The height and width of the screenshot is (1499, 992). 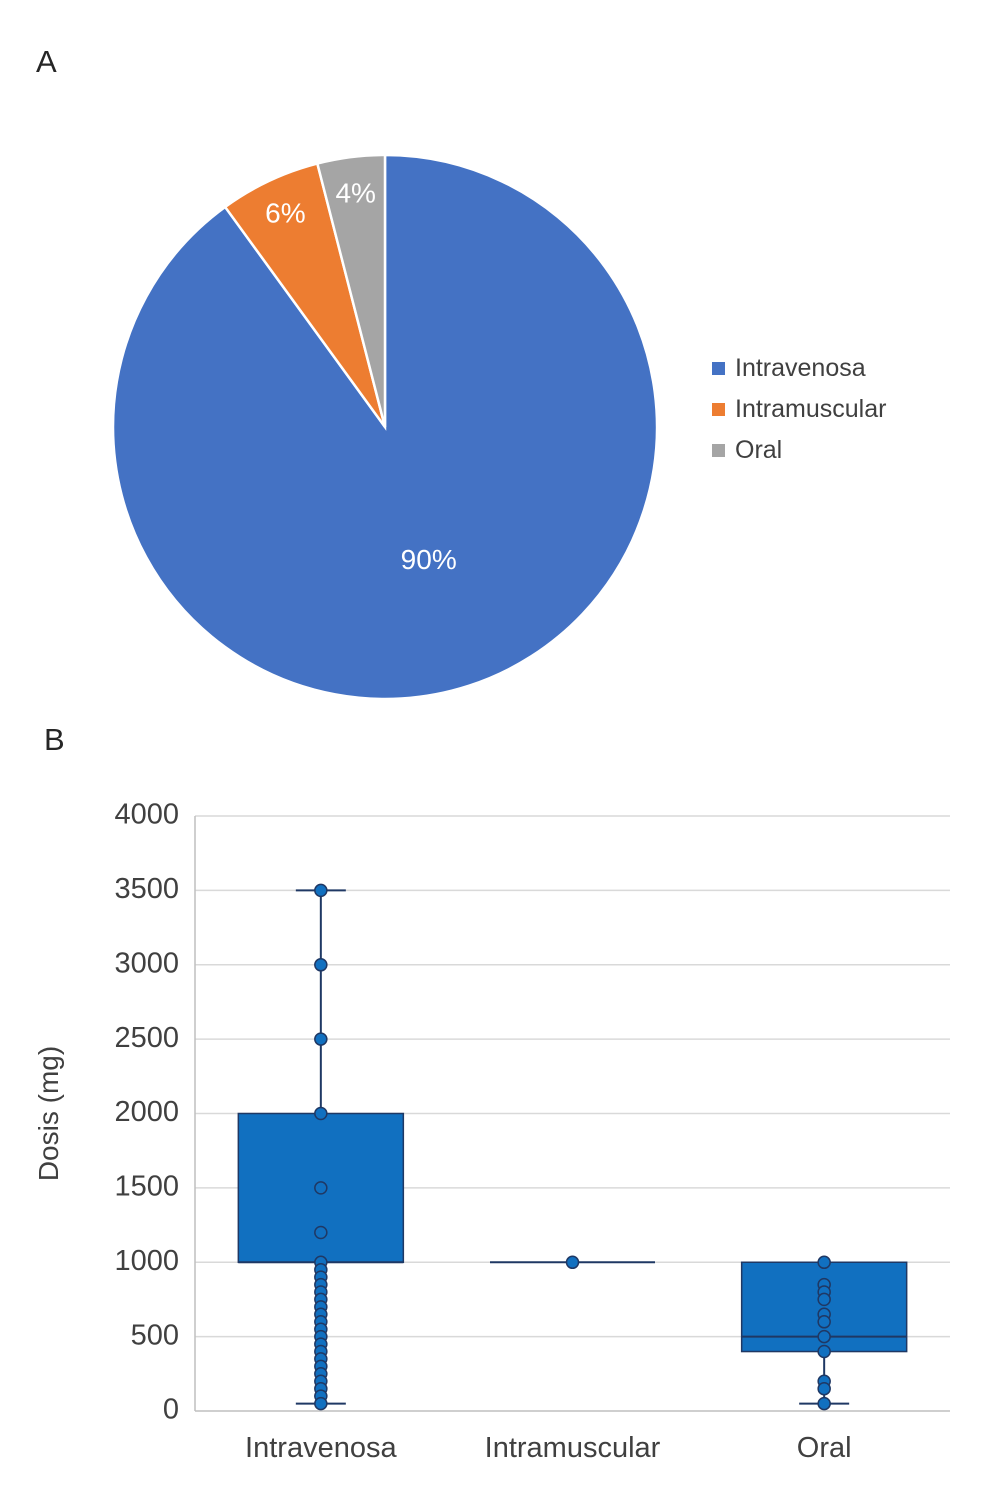 What do you see at coordinates (718, 368) in the screenshot?
I see `legend-marker-intravenosa-icon` at bounding box center [718, 368].